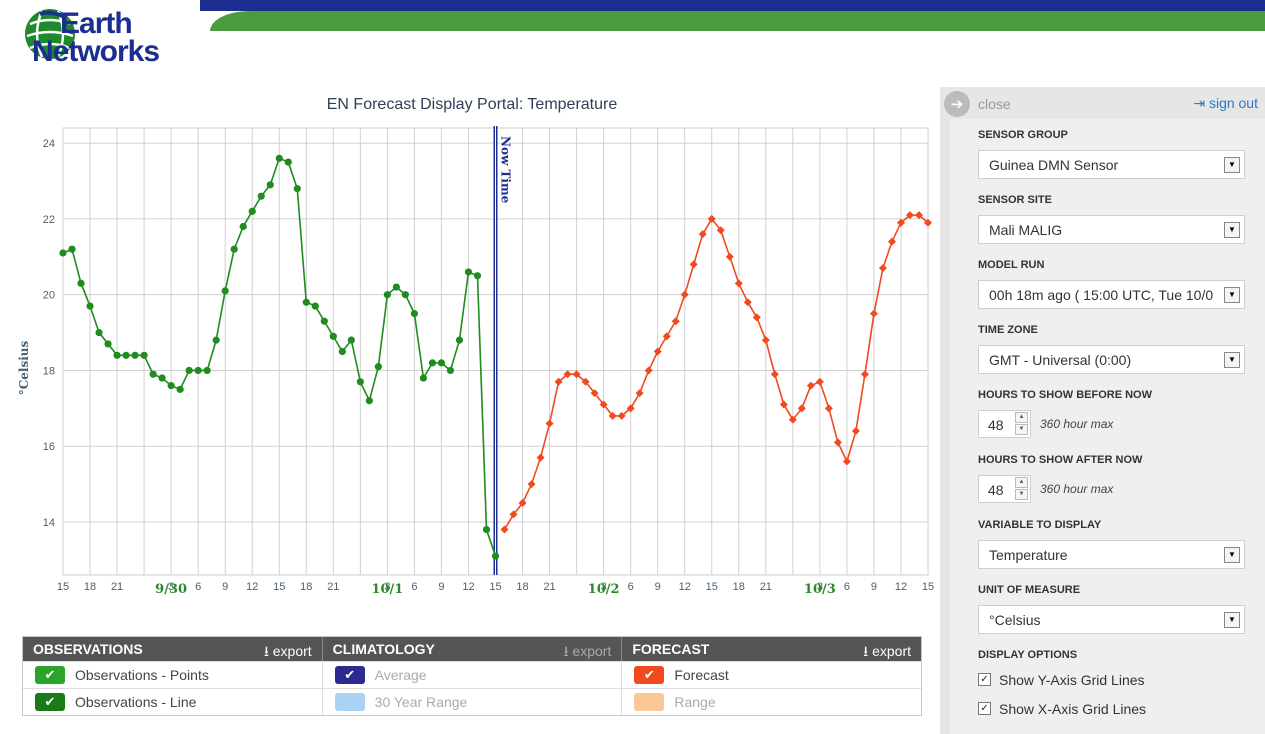 The width and height of the screenshot is (1265, 734). Describe the element at coordinates (732, 5) in the screenshot. I see `header-blue-band` at that location.